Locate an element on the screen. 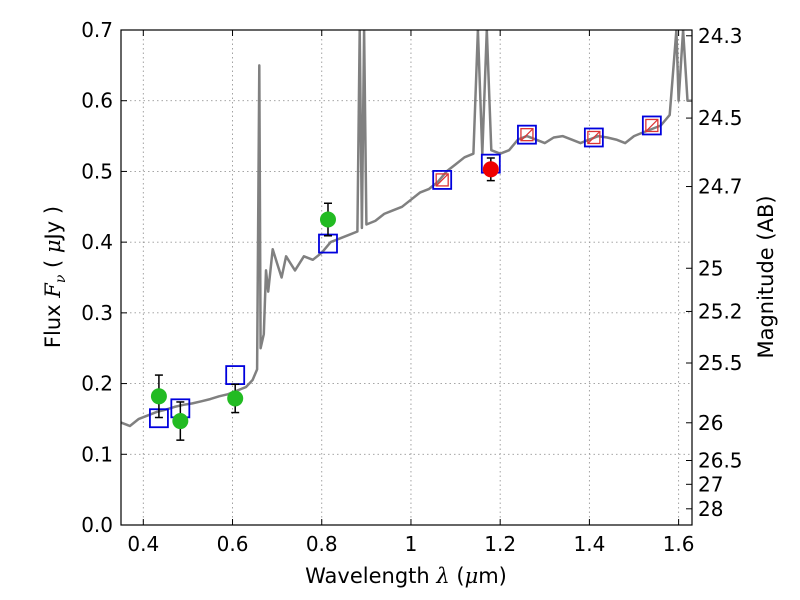 This screenshot has width=800, height=600. x-tick-label: 0.8 is located at coordinates (322, 544).